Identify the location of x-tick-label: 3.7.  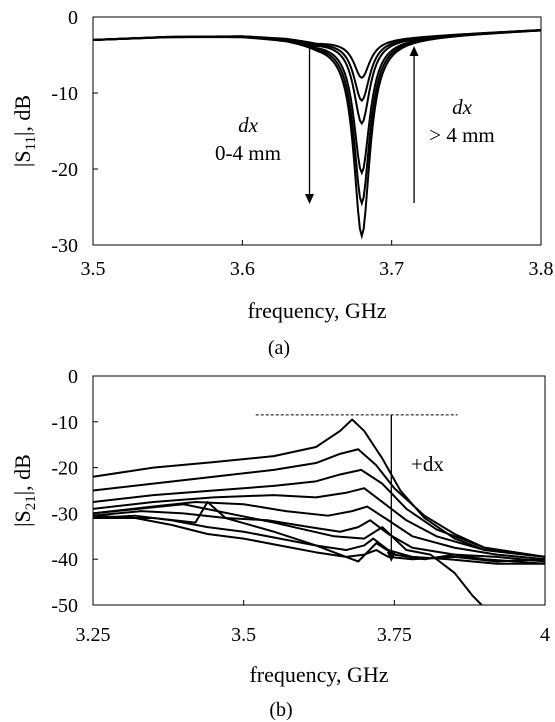
(391, 269).